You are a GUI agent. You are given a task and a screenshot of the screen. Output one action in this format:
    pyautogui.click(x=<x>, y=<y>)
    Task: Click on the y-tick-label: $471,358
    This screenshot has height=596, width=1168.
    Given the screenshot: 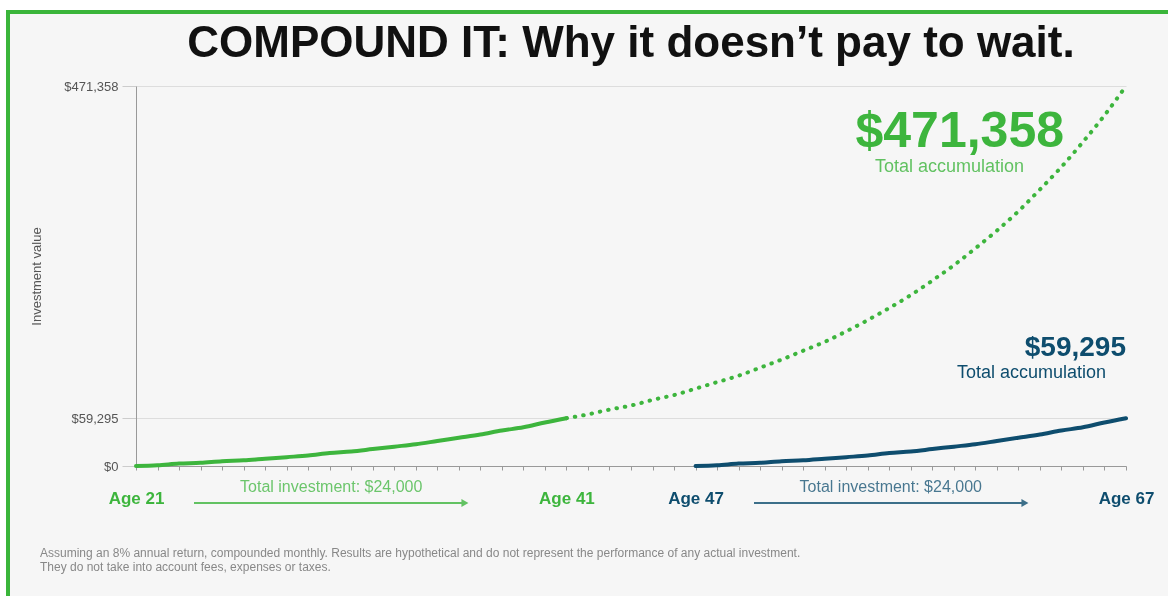 What is the action you would take?
    pyautogui.click(x=91, y=86)
    